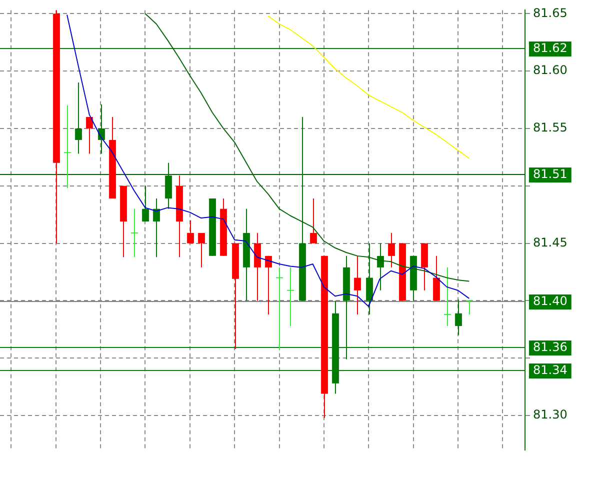 The width and height of the screenshot is (590, 477). Describe the element at coordinates (550, 370) in the screenshot. I see `ref-line-label: 81.34` at that location.